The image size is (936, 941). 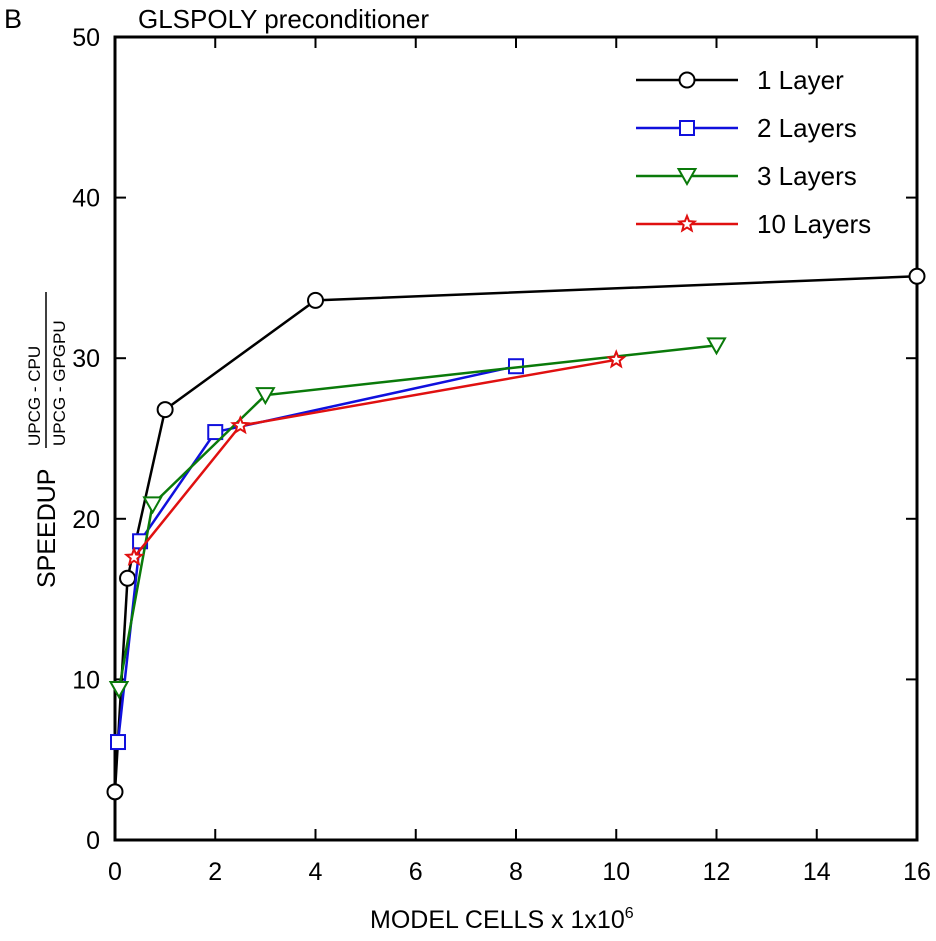 What do you see at coordinates (86, 520) in the screenshot?
I see `y-tick-label: 20` at bounding box center [86, 520].